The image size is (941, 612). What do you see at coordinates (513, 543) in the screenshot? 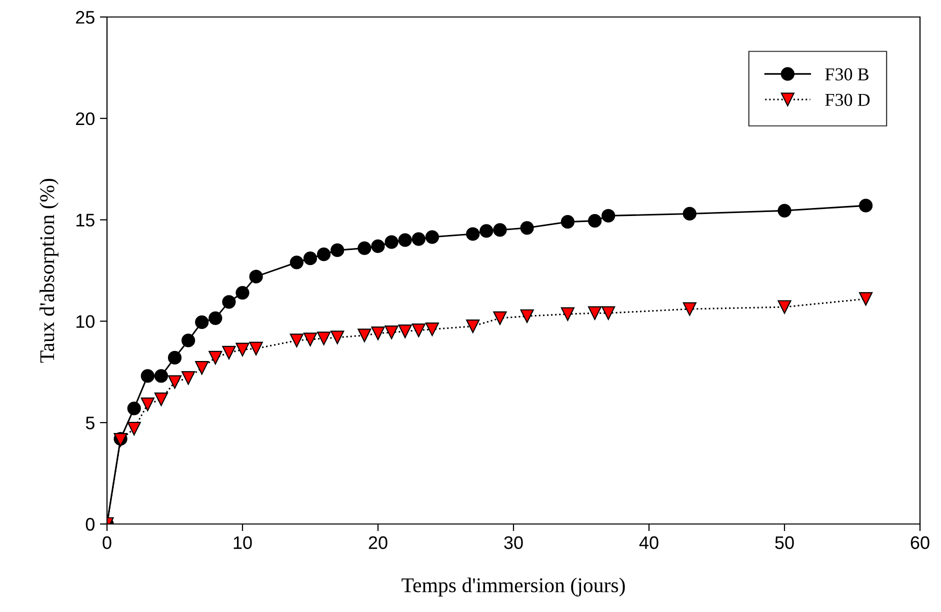
I see `x-tick-label: 30` at bounding box center [513, 543].